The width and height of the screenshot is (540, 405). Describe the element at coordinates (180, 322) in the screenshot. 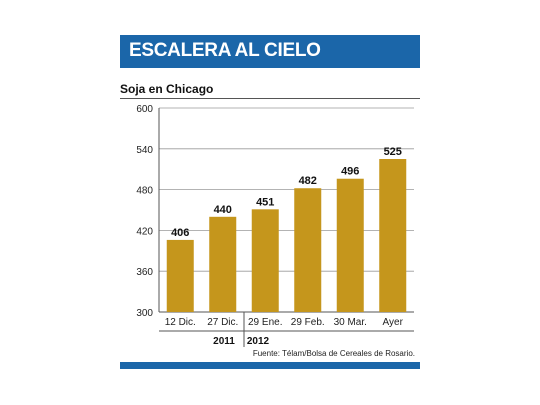

I see `x-tick-label: 12 Dic.` at that location.